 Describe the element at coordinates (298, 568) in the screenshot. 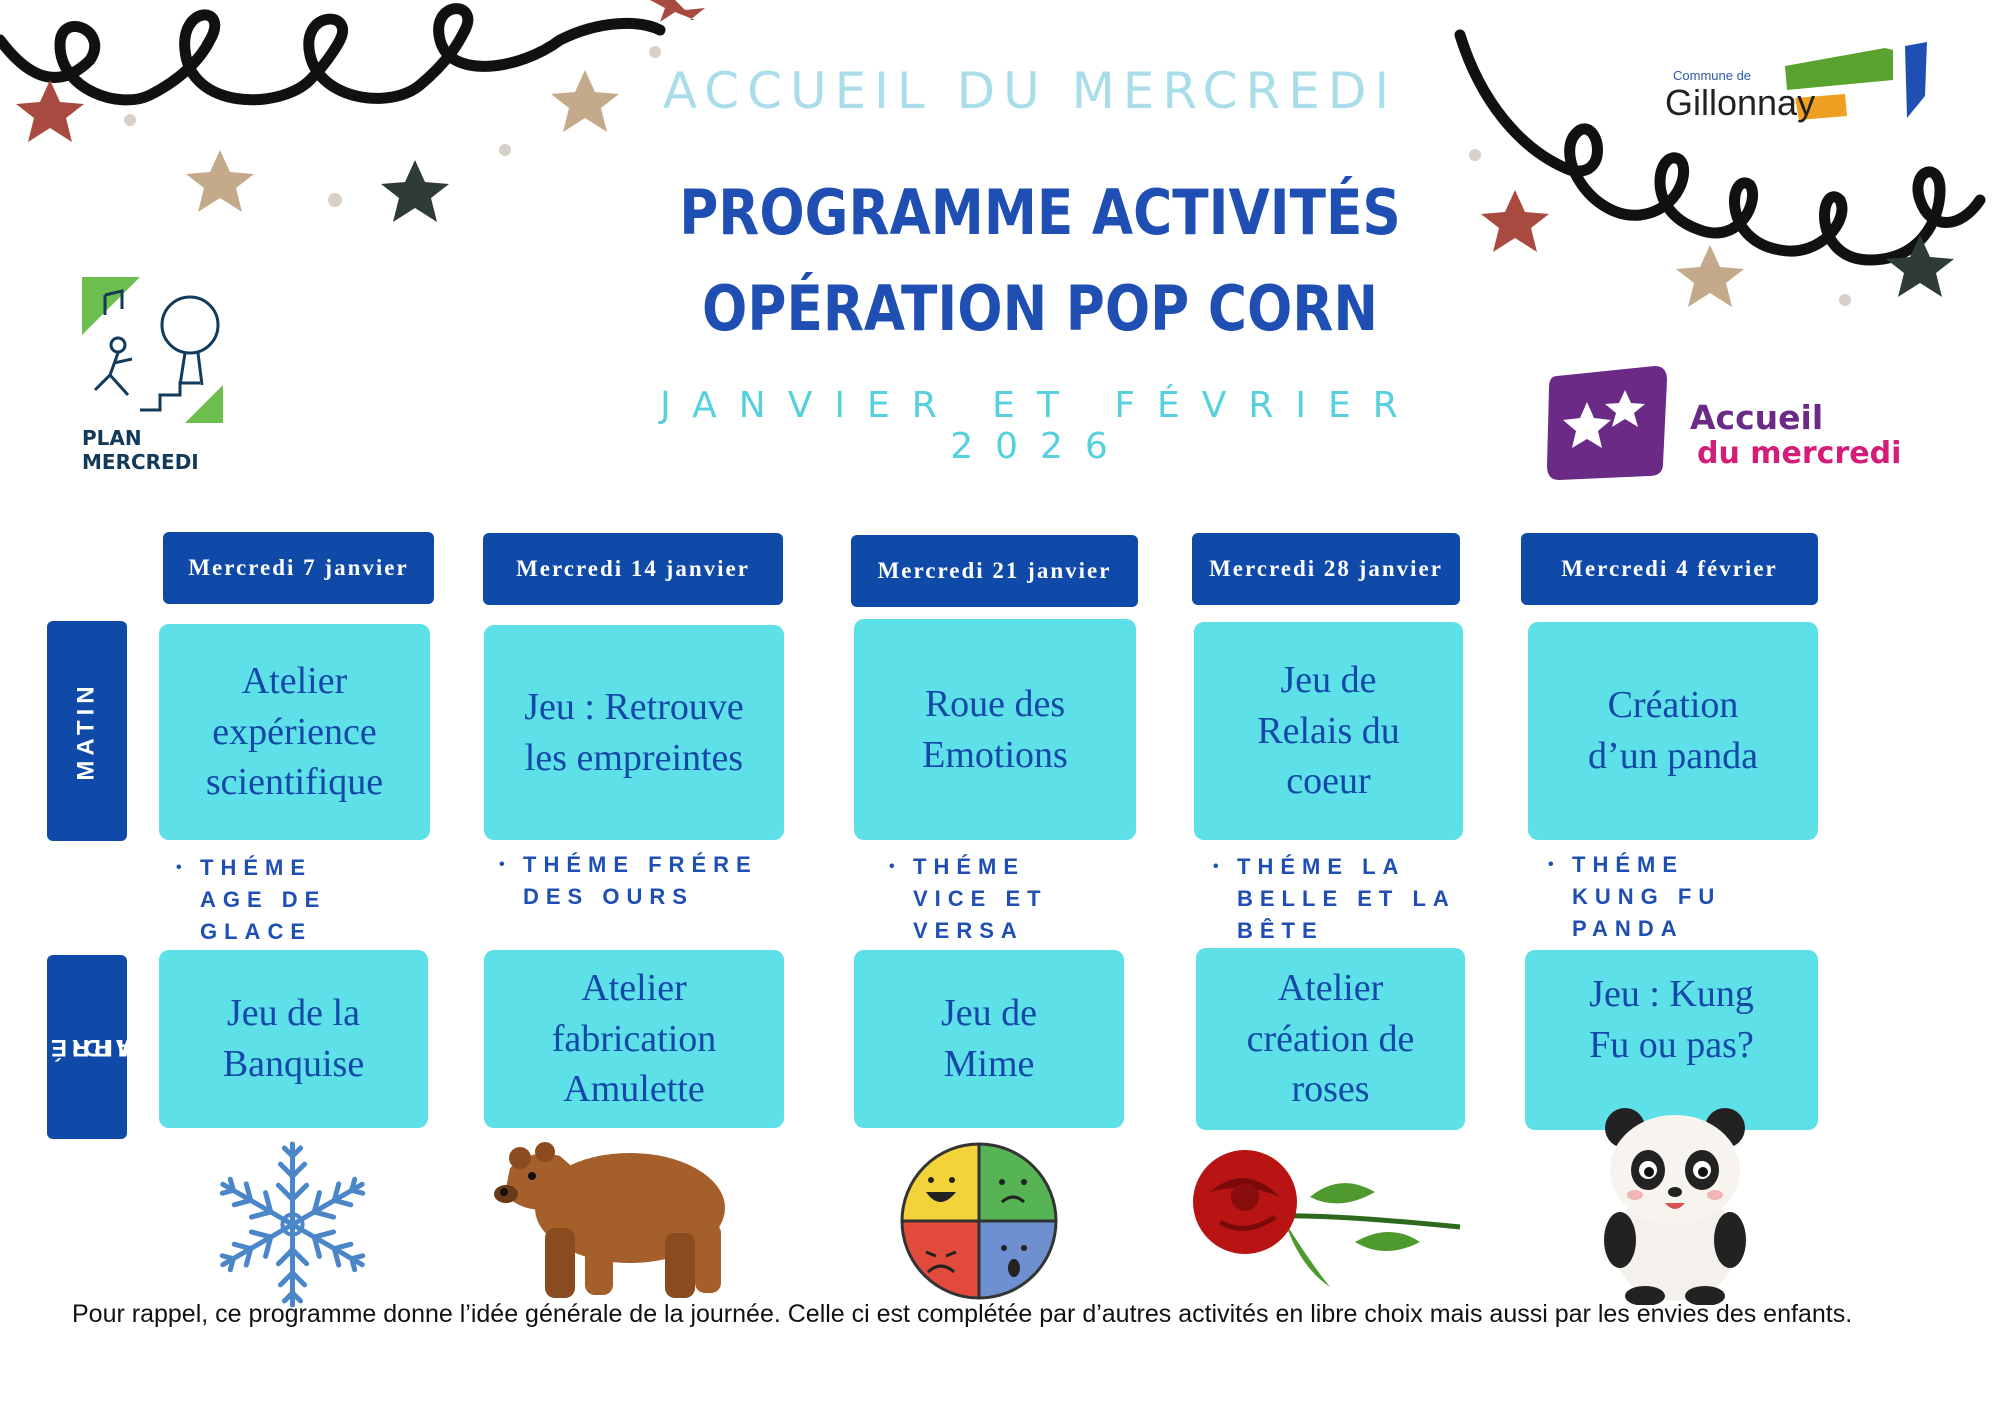

I see `day-header: Mercredi 7 janvier` at that location.